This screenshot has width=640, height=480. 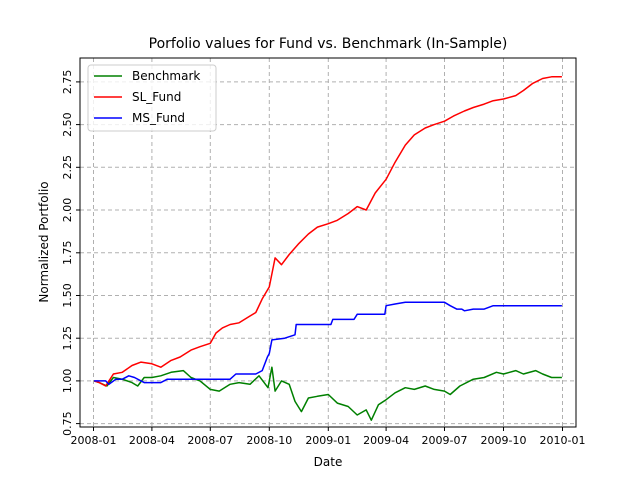 What do you see at coordinates (386, 440) in the screenshot?
I see `x-tick-label: 2009-04` at bounding box center [386, 440].